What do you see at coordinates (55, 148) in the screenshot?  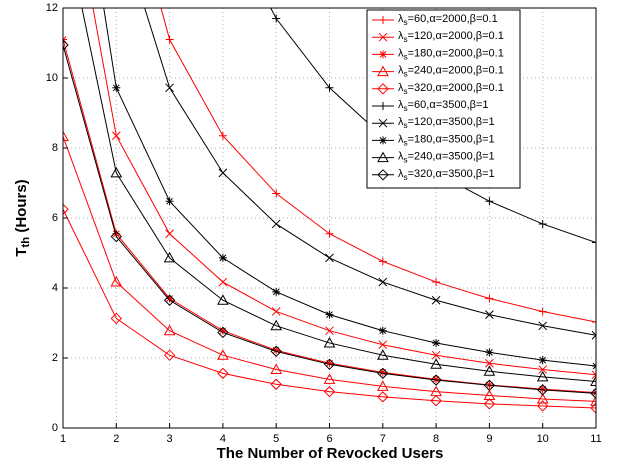 I see `y-tick-label: 8` at bounding box center [55, 148].